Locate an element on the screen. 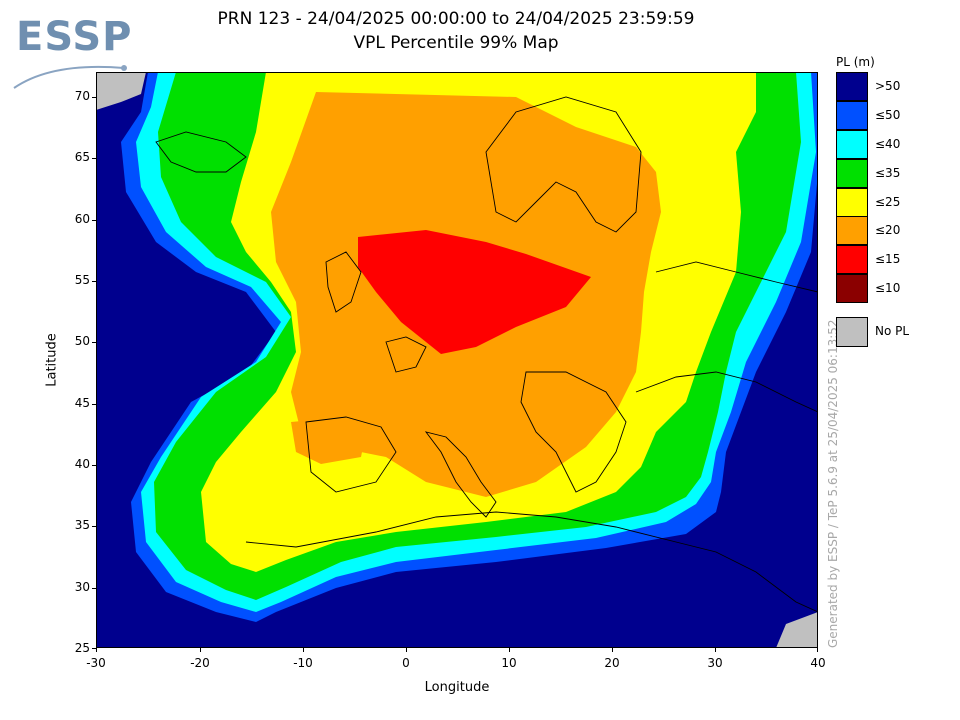 The image size is (960, 720). legend-item: ≤20 is located at coordinates (896, 230).